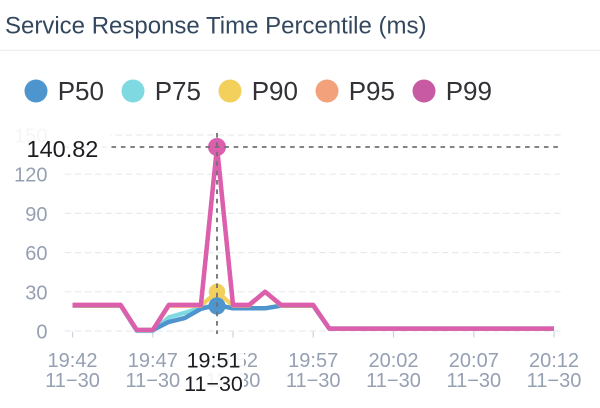 The width and height of the screenshot is (600, 408). Describe the element at coordinates (36, 215) in the screenshot. I see `svg-text: 90` at that location.